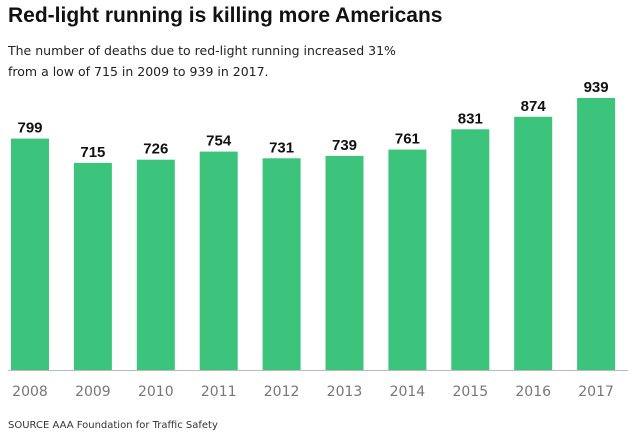 Image resolution: width=636 pixels, height=442 pixels. Describe the element at coordinates (30, 392) in the screenshot. I see `x-tick-2008: 2008` at that location.